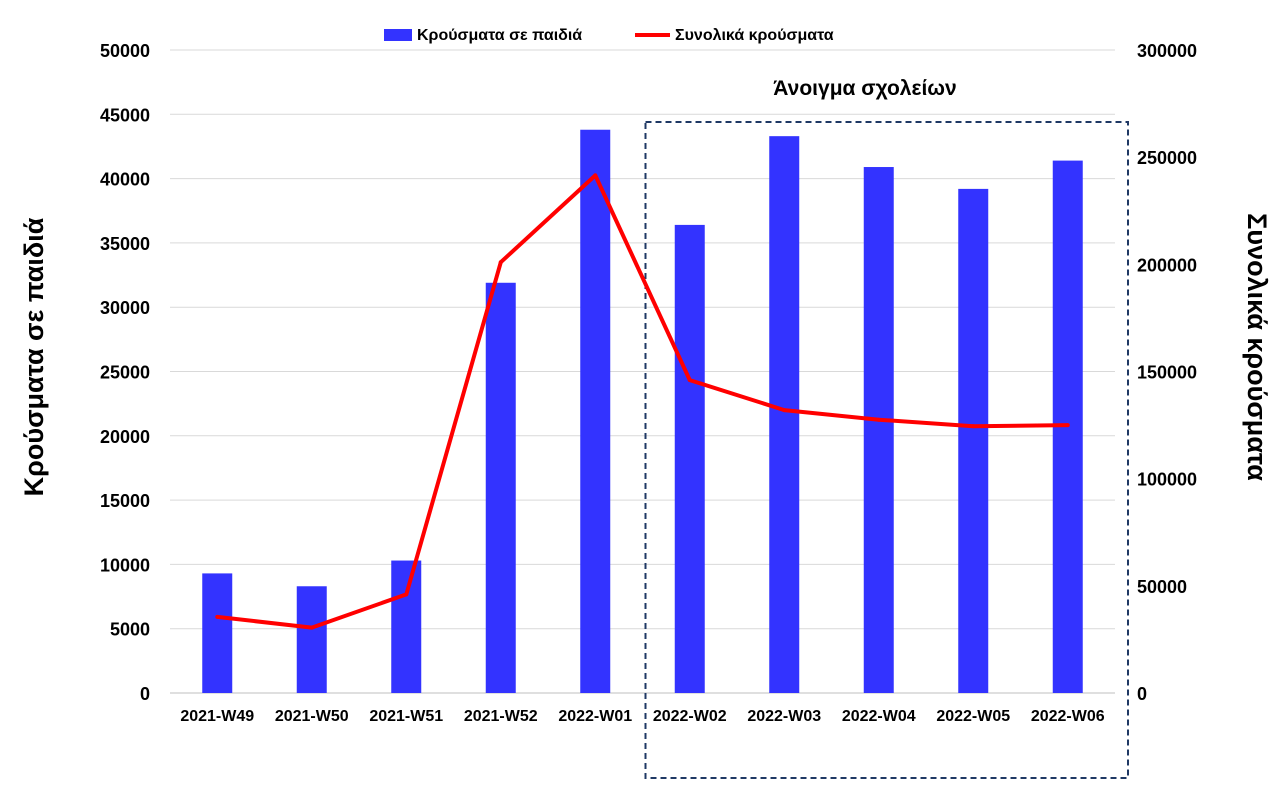 Image resolution: width=1287 pixels, height=794 pixels. Describe the element at coordinates (125, 180) in the screenshot. I see `left-tick-label: 40000` at that location.